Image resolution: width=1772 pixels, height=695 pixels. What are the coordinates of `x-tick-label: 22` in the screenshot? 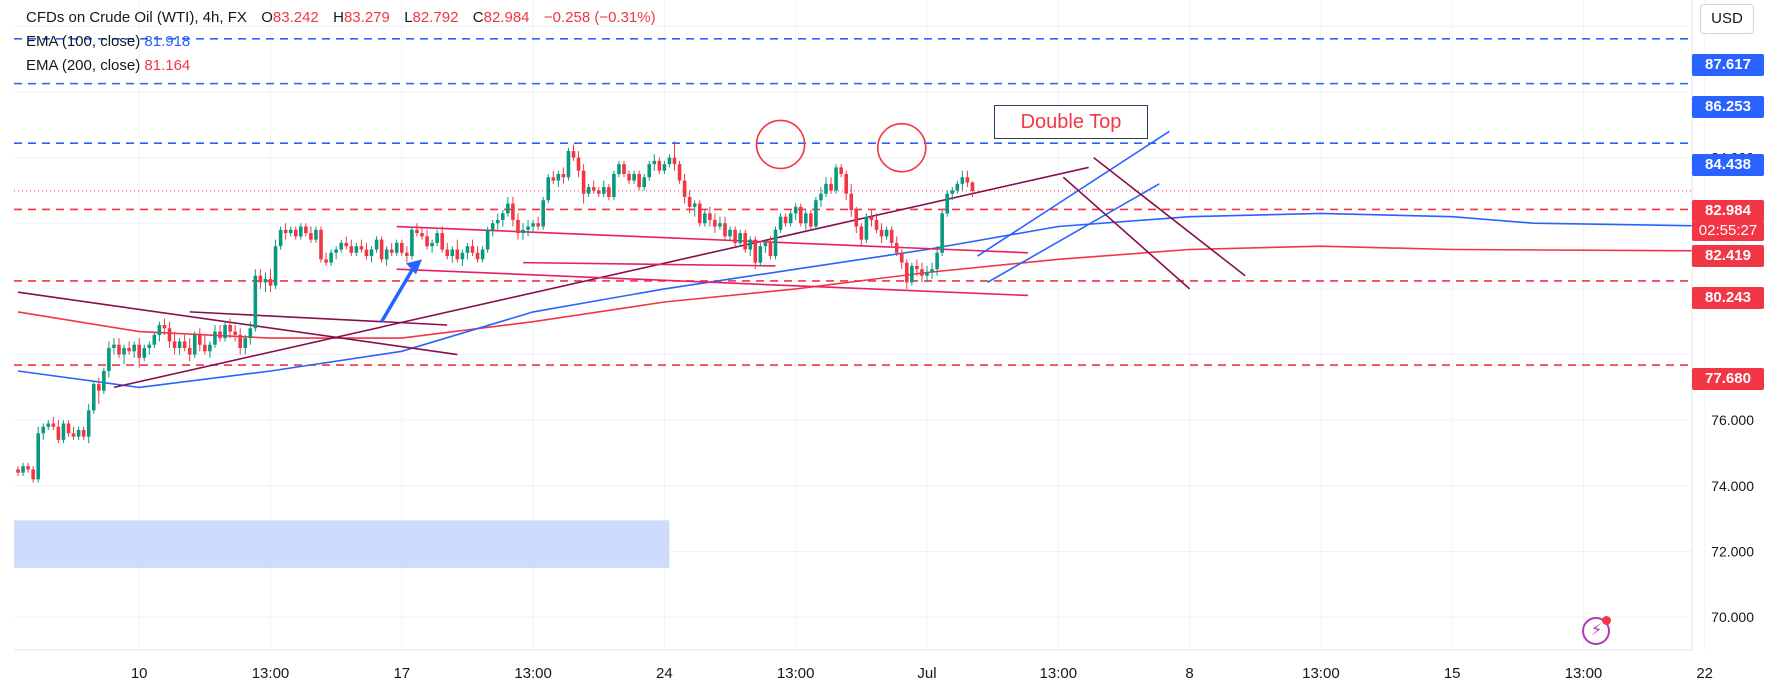 It's located at (1704, 673).